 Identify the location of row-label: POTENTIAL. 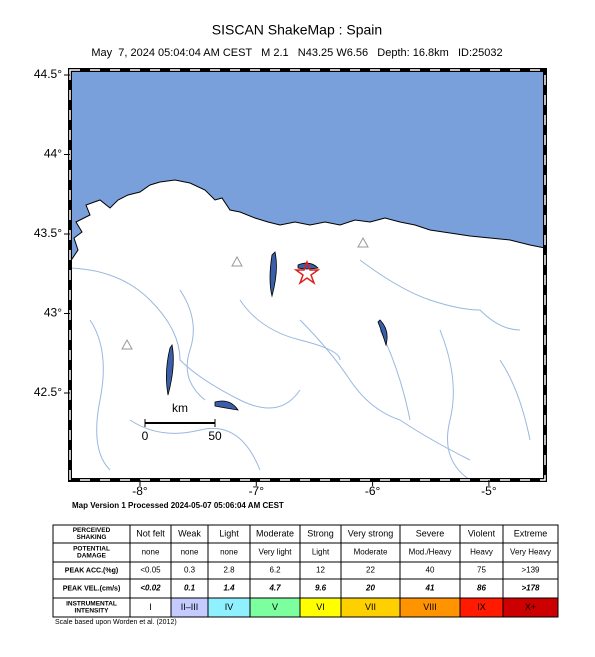
(91, 549).